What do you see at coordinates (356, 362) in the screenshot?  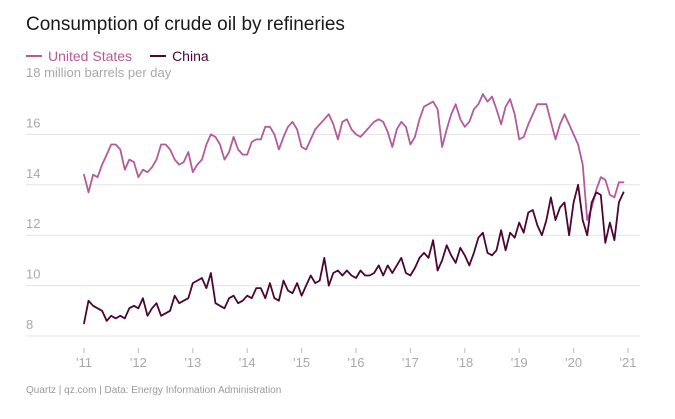 I see `x-tick-label: '16` at bounding box center [356, 362].